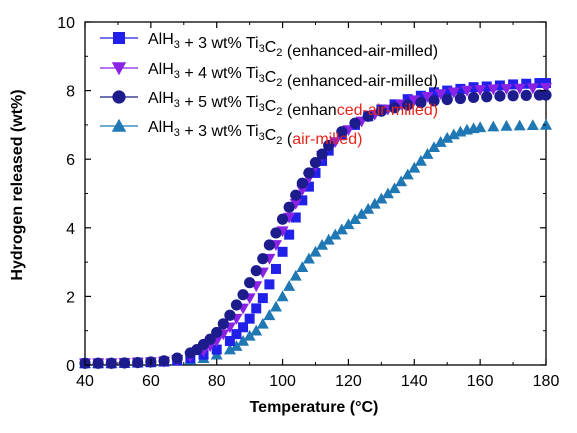 Image resolution: width=577 pixels, height=433 pixels. I want to click on legend-entry-s1: AlH3 + 3 wt% Ti3C2 (enhanced-air-milled), so click(269, 45).